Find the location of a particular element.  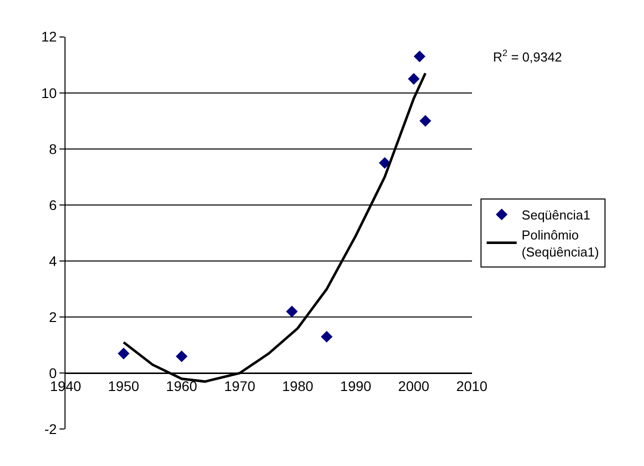

legend-label: Seqüência1 is located at coordinates (556, 215).